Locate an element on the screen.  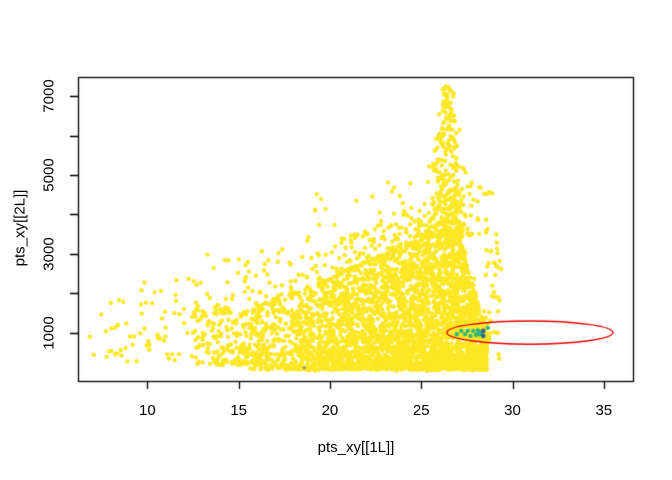
y-tick-label: 3000 is located at coordinates (49, 254).